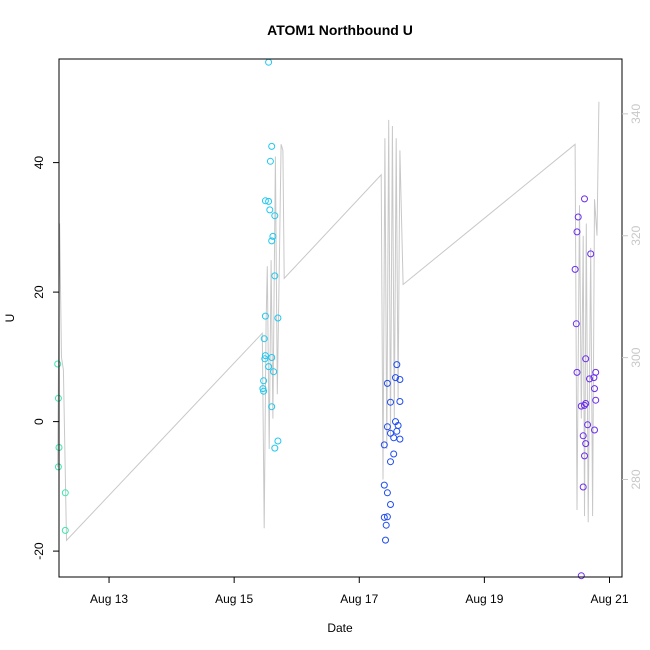  Describe the element at coordinates (609, 599) in the screenshot. I see `x-tick-label: Aug 21` at that location.